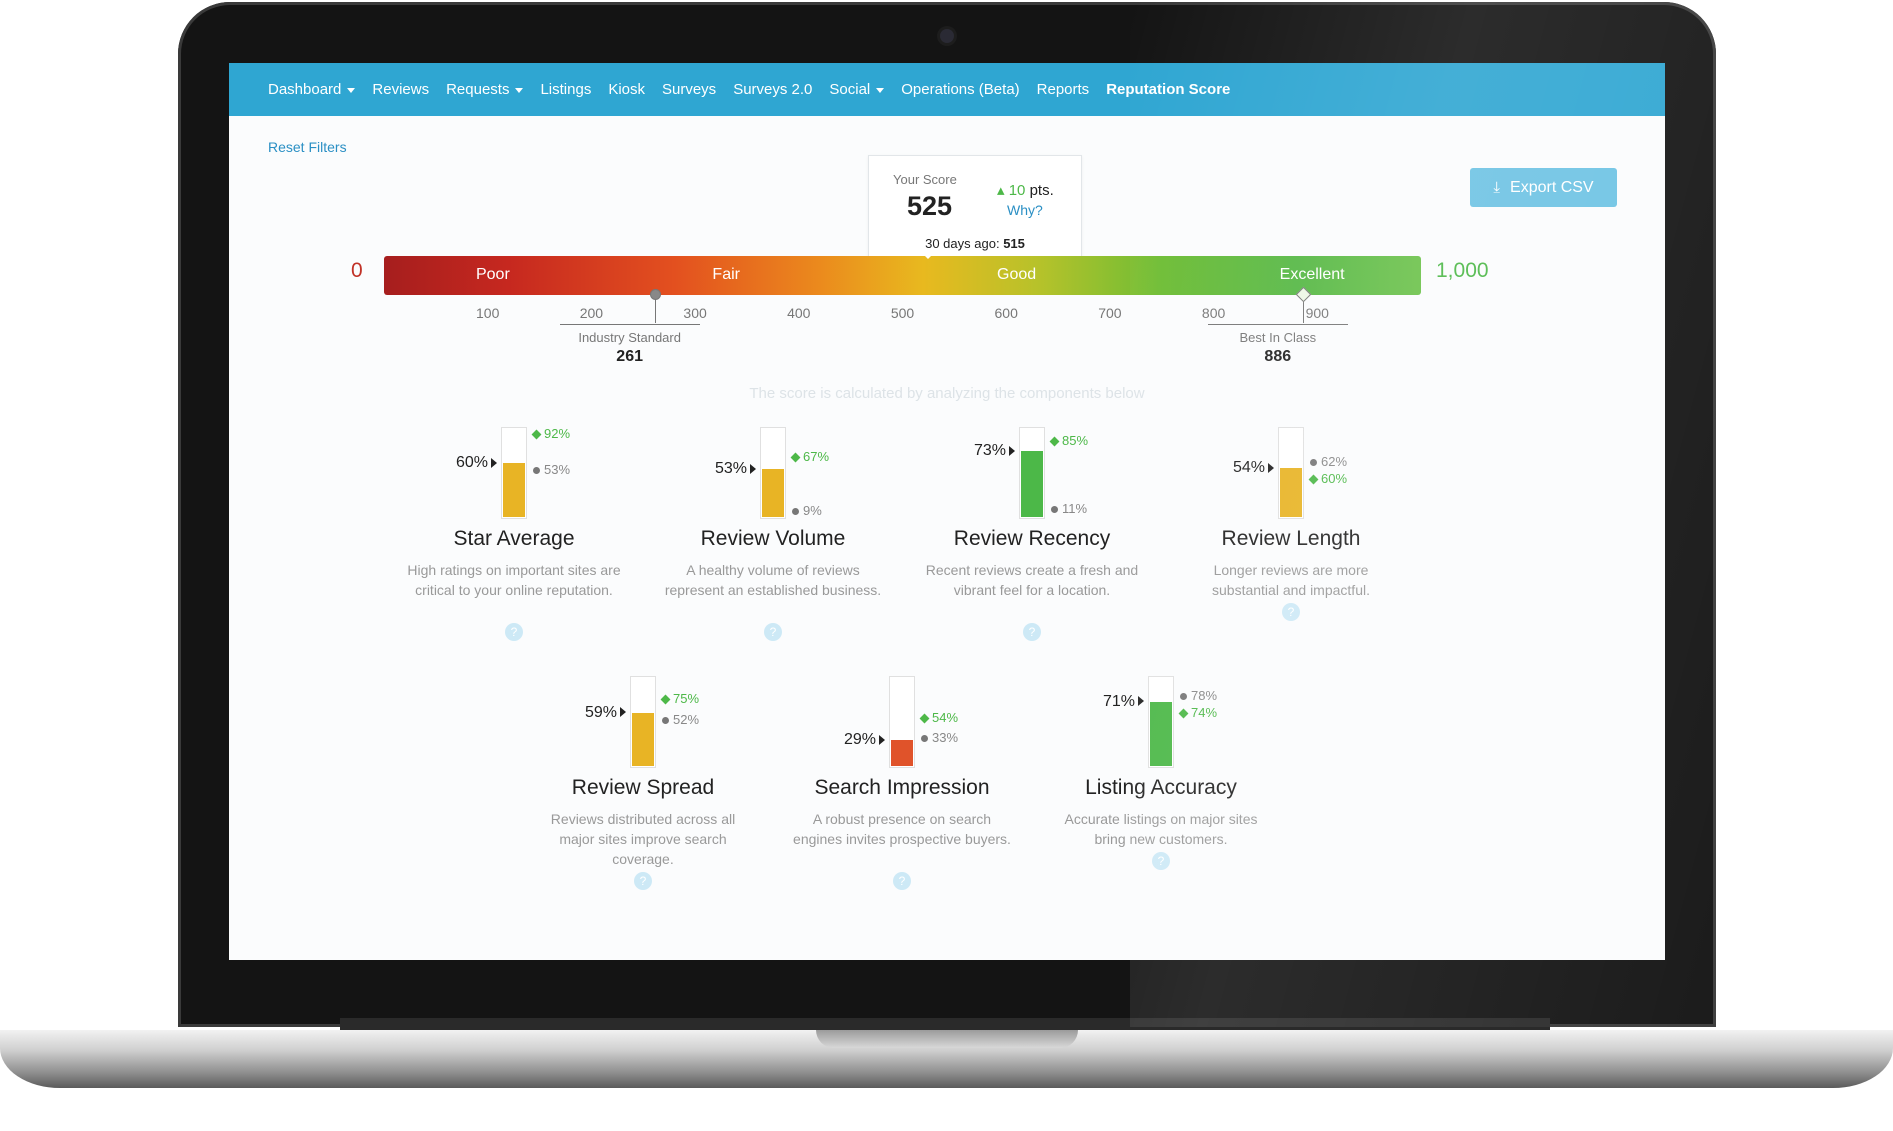  I want to click on best-in-class-value: 75%, so click(686, 698).